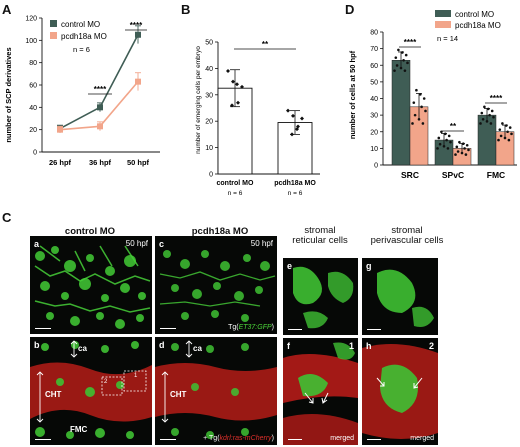 This screenshot has height=447, width=520. Describe the element at coordinates (168, 439) in the screenshot. I see `scalebar-d` at that location.